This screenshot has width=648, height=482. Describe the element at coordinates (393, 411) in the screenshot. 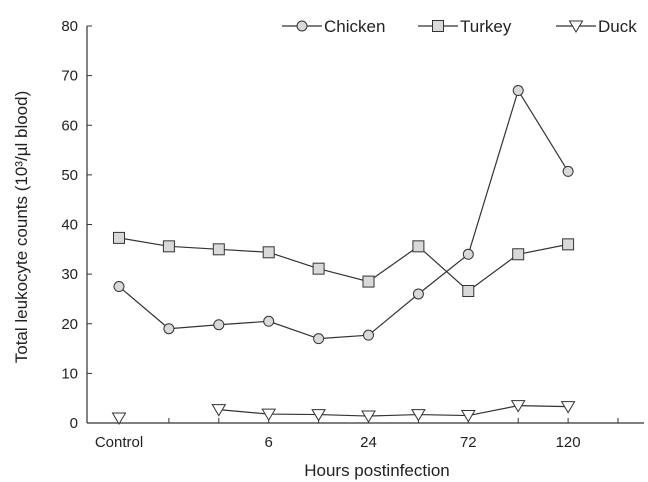

I see `series-line-duck` at that location.